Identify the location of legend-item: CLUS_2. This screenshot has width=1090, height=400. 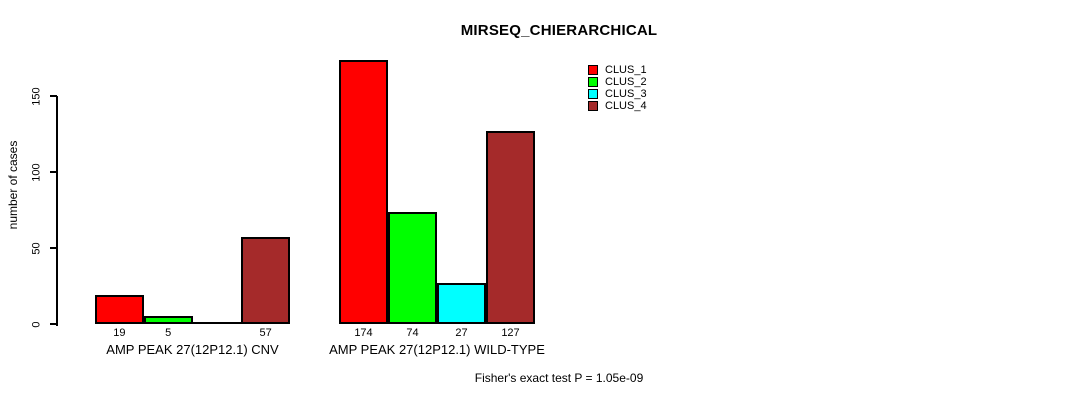
(617, 82).